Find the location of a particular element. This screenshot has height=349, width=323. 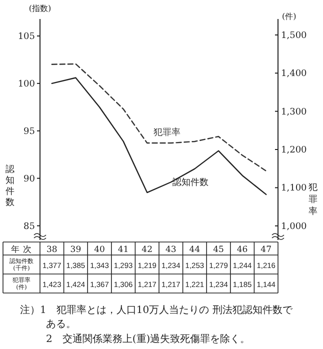

y2-tick-label: 1,500 is located at coordinates (294, 35).